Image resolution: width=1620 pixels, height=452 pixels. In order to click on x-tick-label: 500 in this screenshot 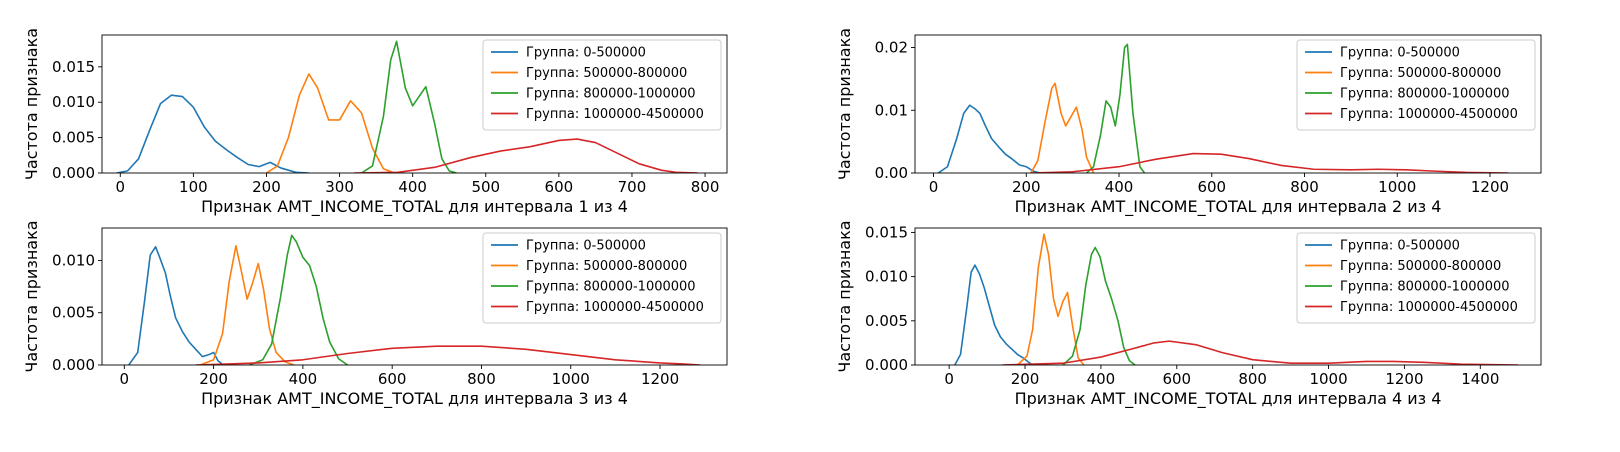, I will do `click(485, 187)`.